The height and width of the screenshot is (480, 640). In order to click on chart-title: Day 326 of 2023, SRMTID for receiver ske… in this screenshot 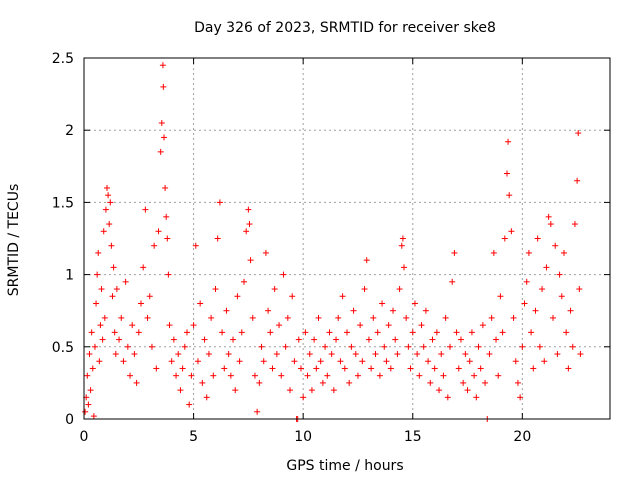, I will do `click(345, 28)`.